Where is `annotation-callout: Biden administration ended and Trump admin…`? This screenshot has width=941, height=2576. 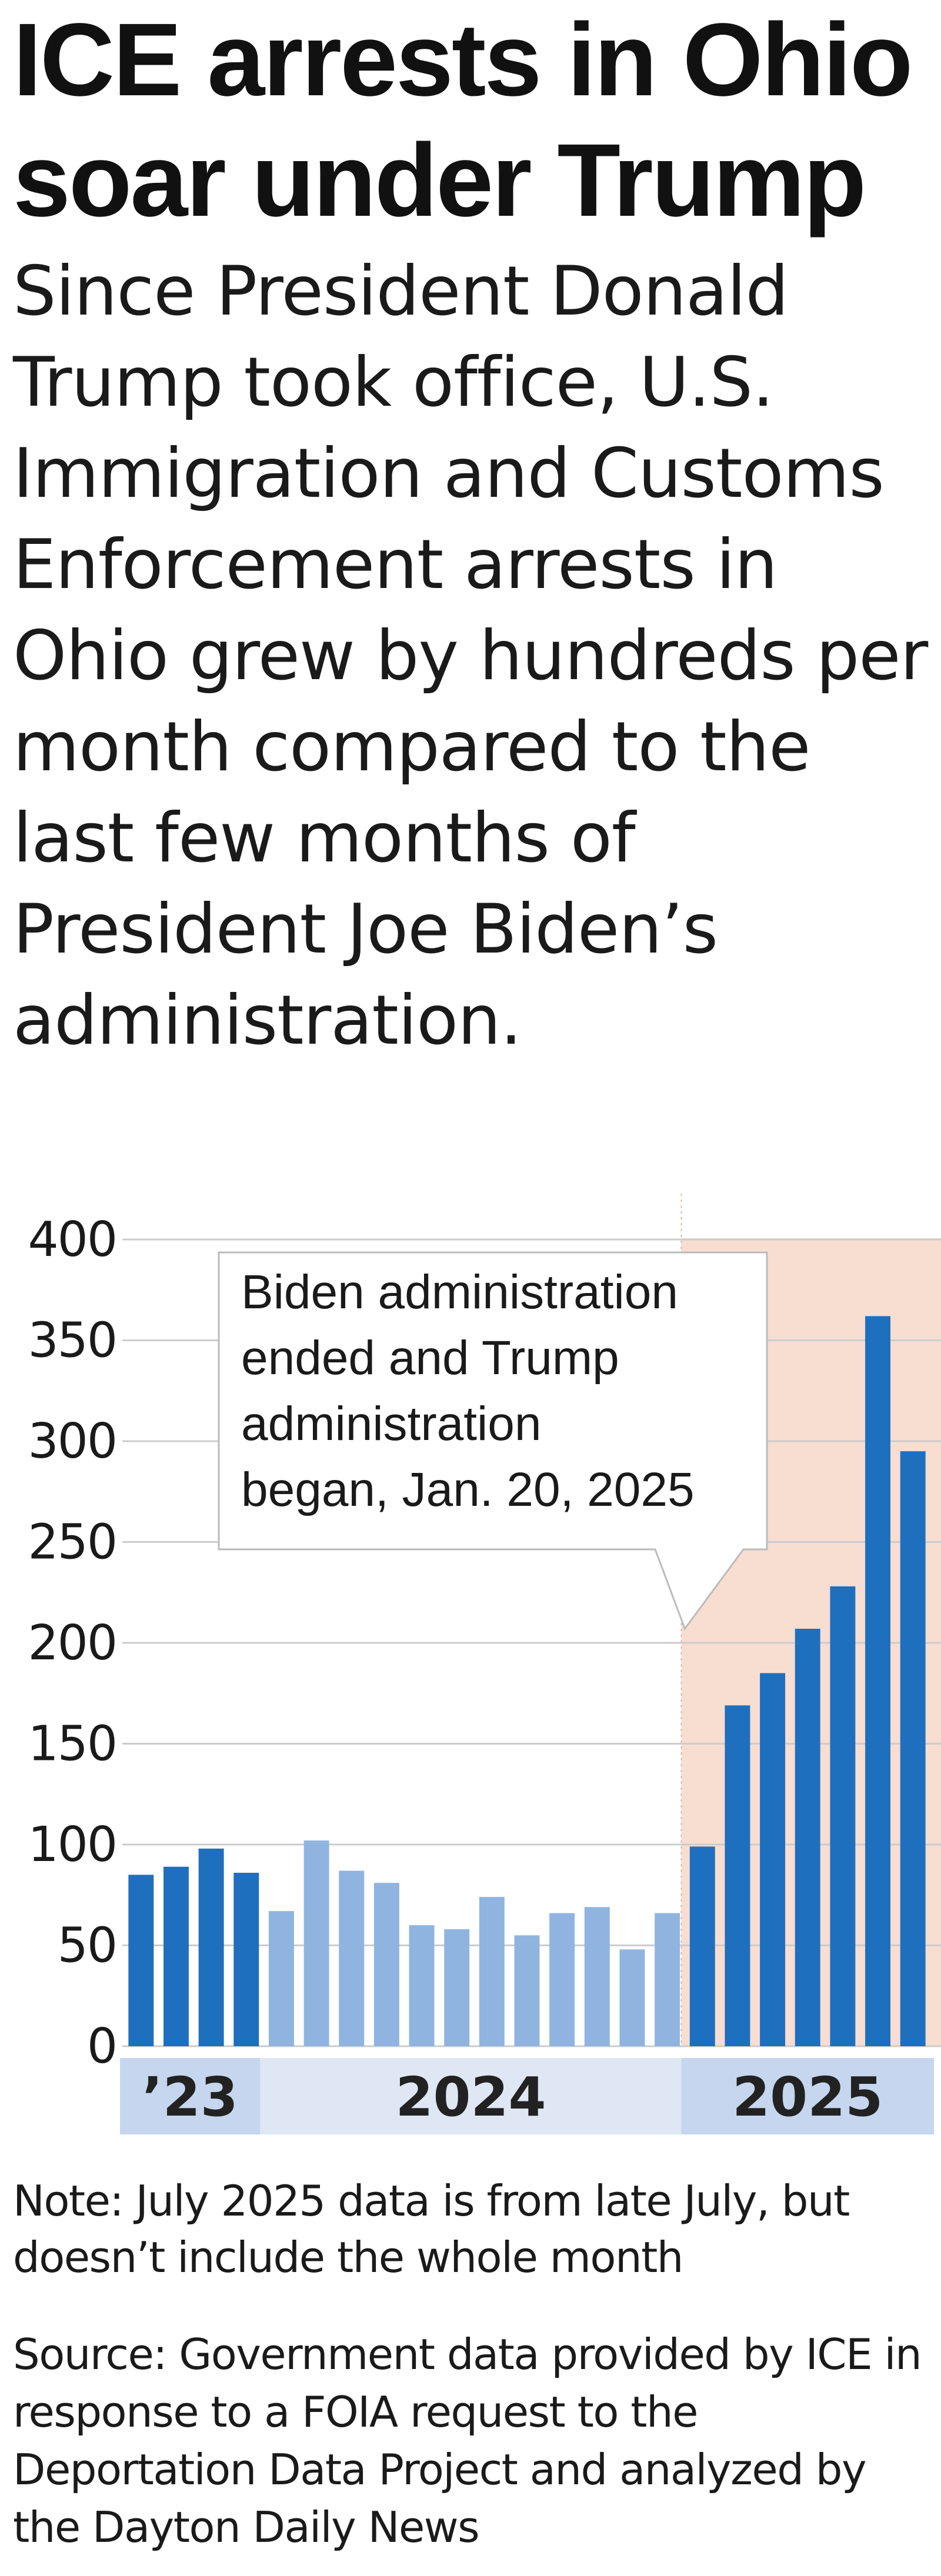 annotation-callout: Biden administration ended and Trump admin… is located at coordinates (493, 1441).